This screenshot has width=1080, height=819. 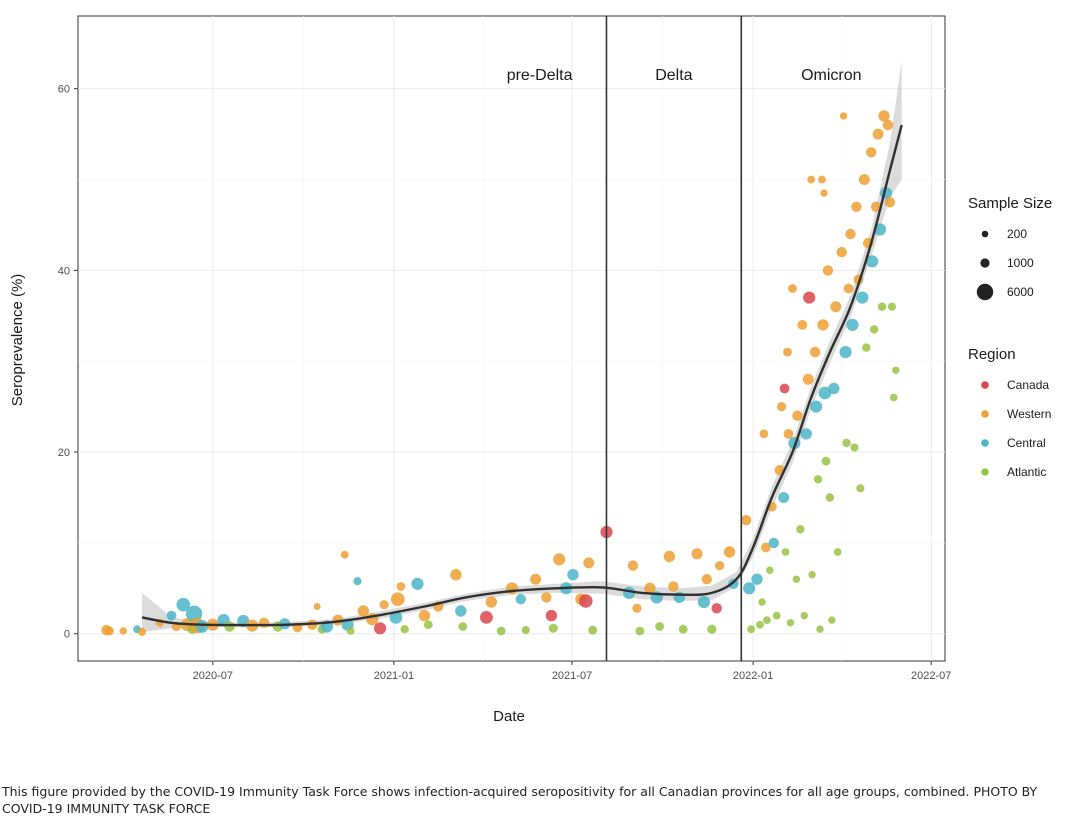 What do you see at coordinates (831, 75) in the screenshot?
I see `period-label-omicron: Omicron` at bounding box center [831, 75].